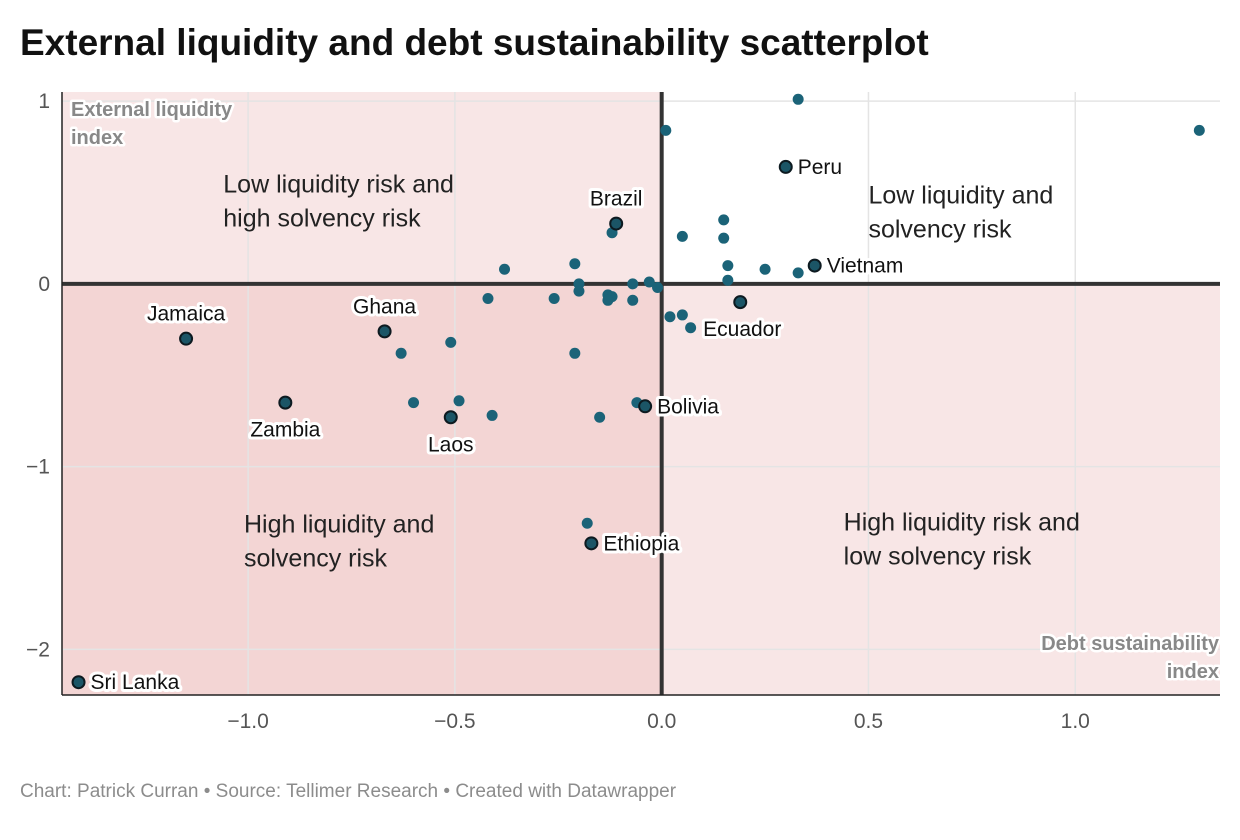 The height and width of the screenshot is (840, 1240). I want to click on quadrant-label: Low liquidity risk and high solvency risk, so click(338, 202).